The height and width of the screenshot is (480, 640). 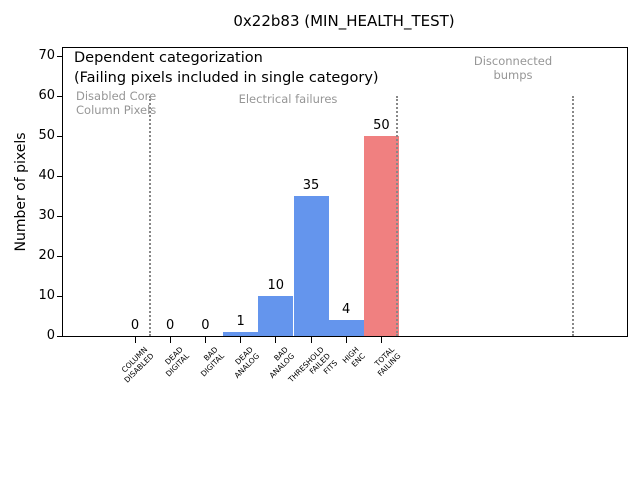 I want to click on bar-bad-analog, so click(x=276, y=316).